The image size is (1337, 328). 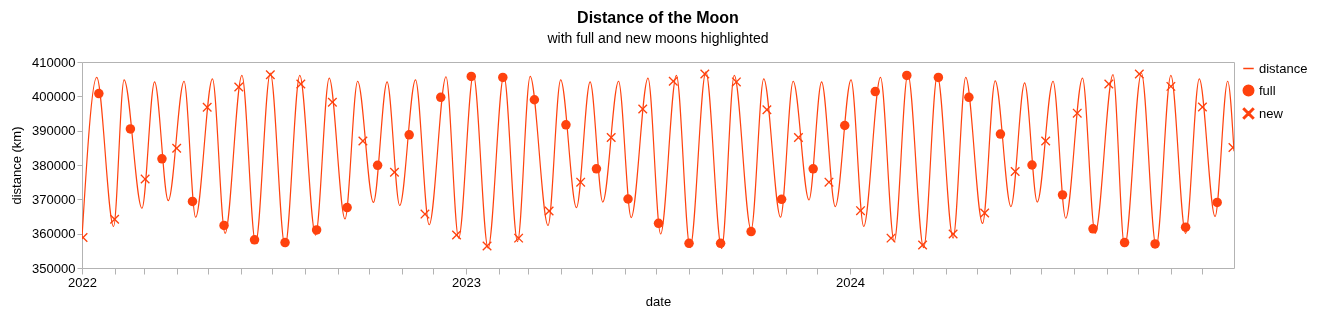 What do you see at coordinates (658, 17) in the screenshot?
I see `chart-title: Distance of the Moon` at bounding box center [658, 17].